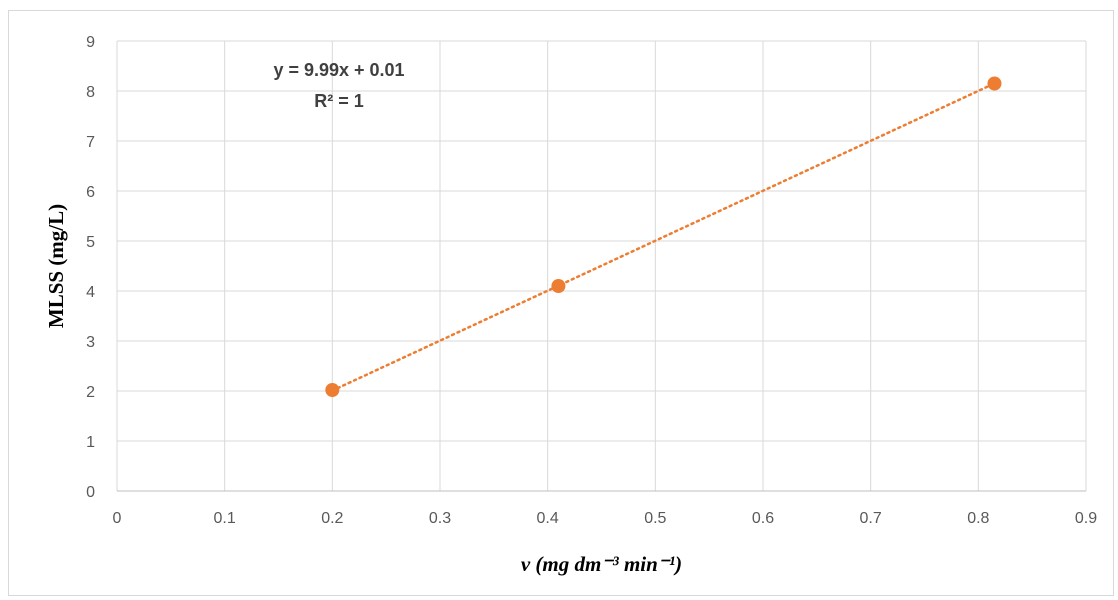 Image resolution: width=1118 pixels, height=600 pixels. What do you see at coordinates (90, 342) in the screenshot?
I see `y-tick-label: 3` at bounding box center [90, 342].